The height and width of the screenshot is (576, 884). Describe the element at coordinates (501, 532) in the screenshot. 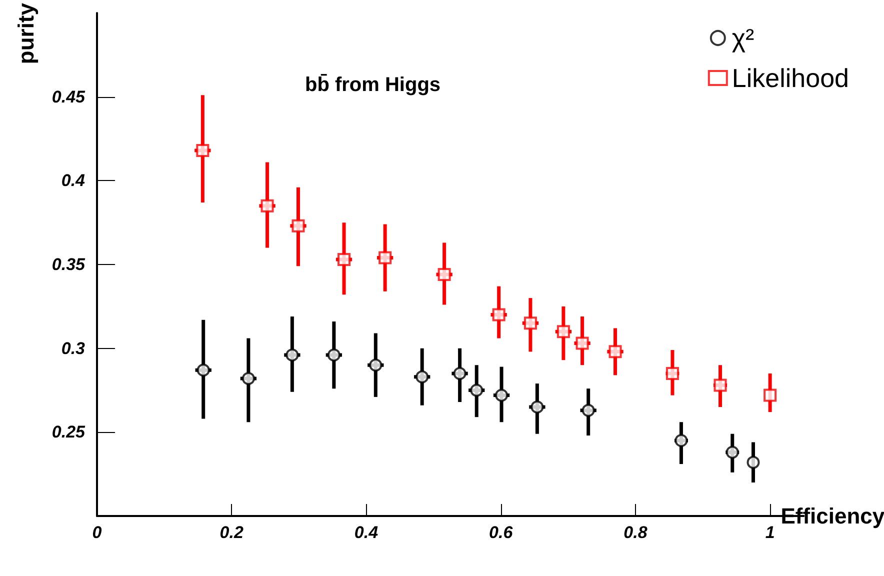

I see `x-tick-label: 0.6` at that location.